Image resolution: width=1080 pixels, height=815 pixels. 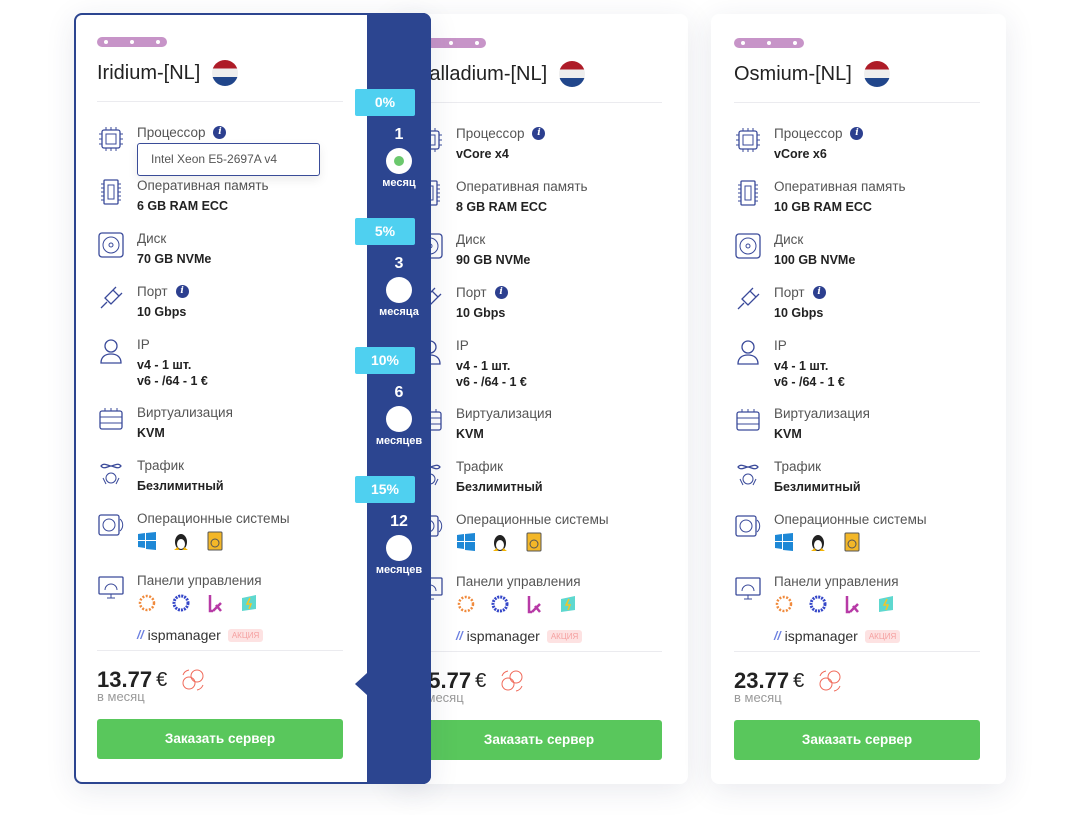 What do you see at coordinates (385, 360) in the screenshot?
I see `discount-badge: 10%` at bounding box center [385, 360].